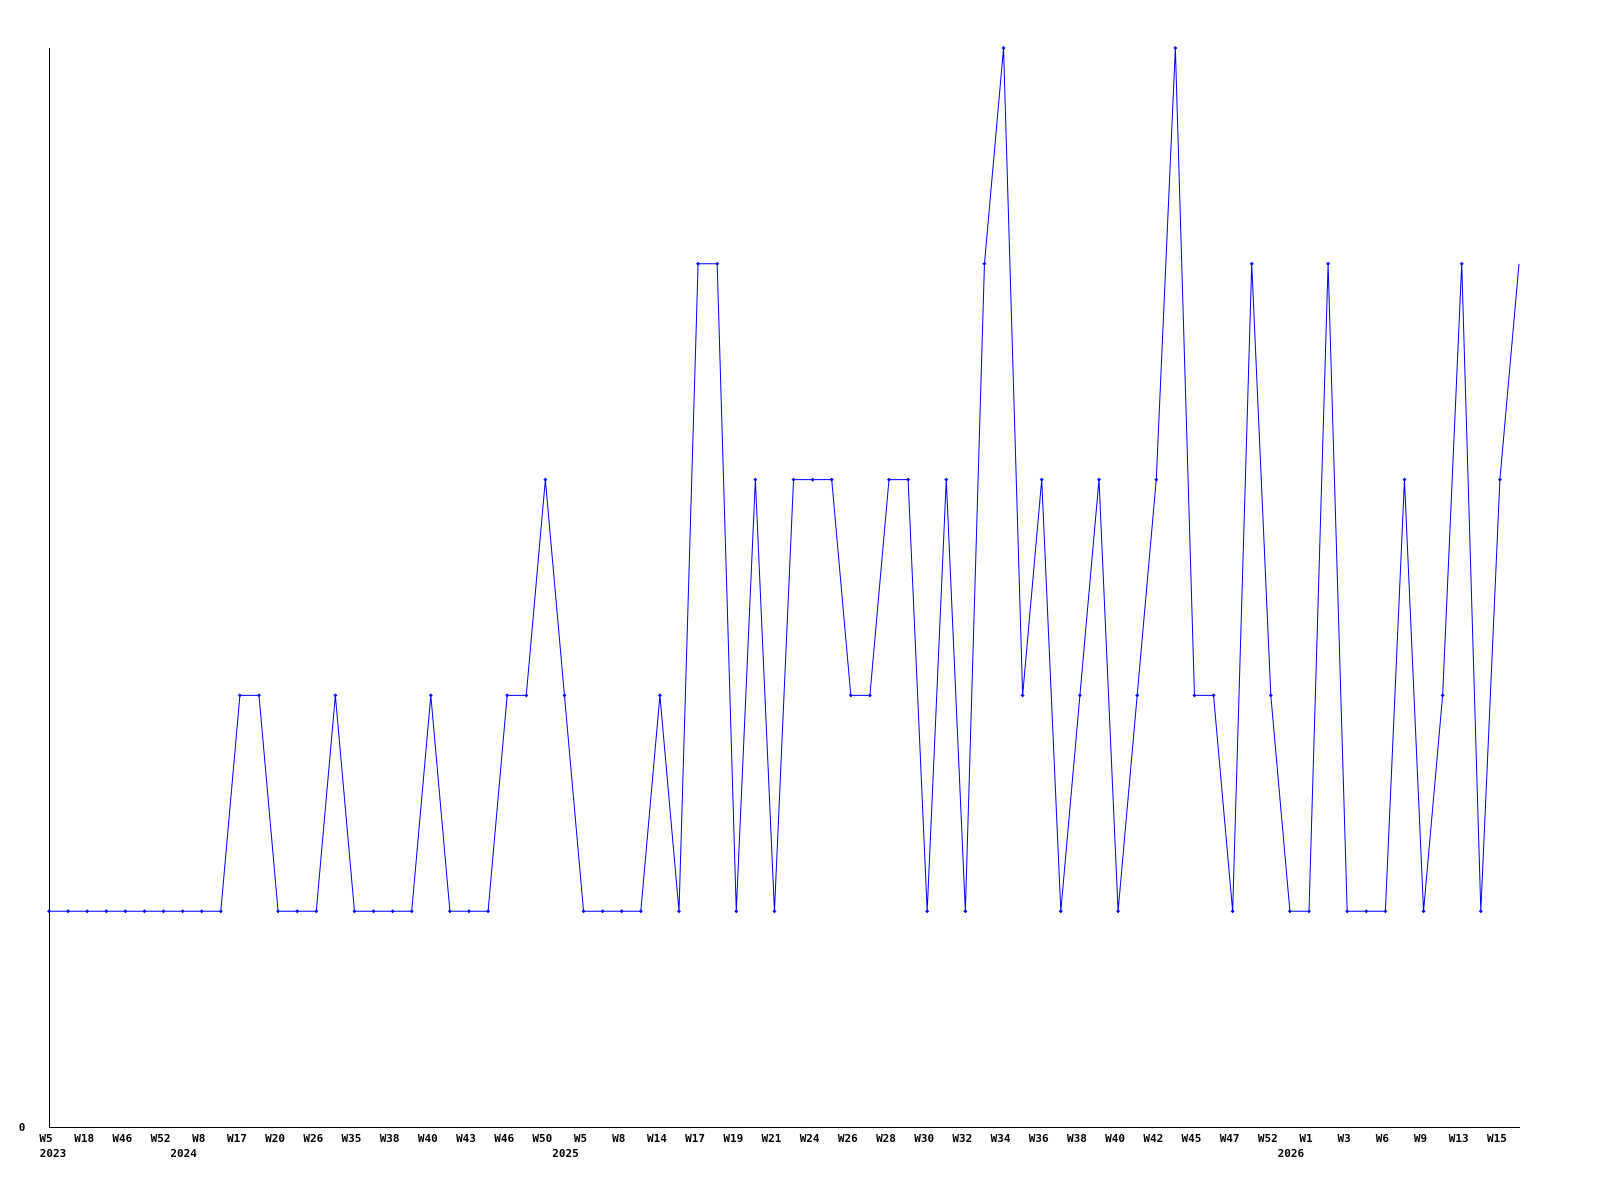 Image resolution: width=1600 pixels, height=1200 pixels. I want to click on x-tick-label: W28, so click(886, 1138).